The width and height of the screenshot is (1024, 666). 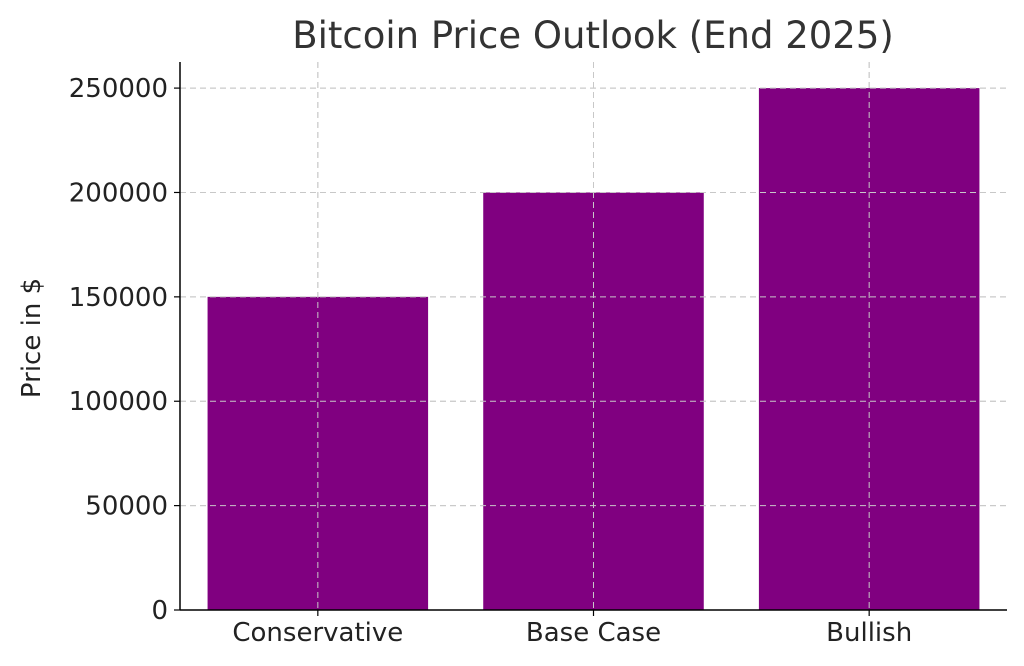 What do you see at coordinates (126, 507) in the screenshot?
I see `y-tick-label: 50000` at bounding box center [126, 507].